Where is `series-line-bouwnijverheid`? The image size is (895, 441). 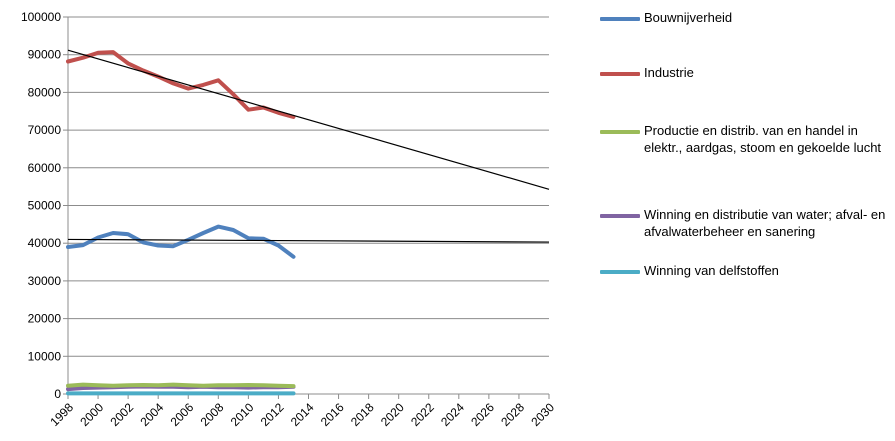
series-line-bouwnijverheid is located at coordinates (181, 241).